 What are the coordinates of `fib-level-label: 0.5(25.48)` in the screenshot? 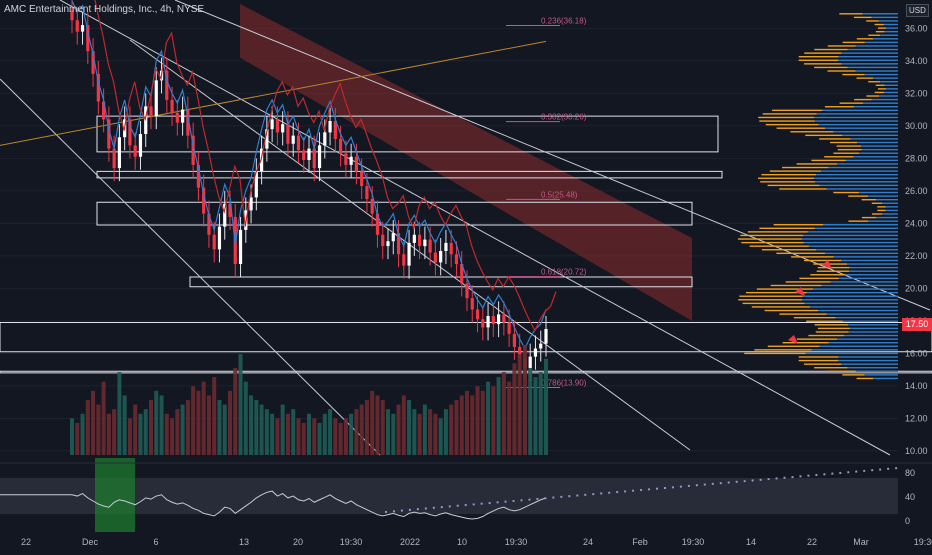 It's located at (559, 194).